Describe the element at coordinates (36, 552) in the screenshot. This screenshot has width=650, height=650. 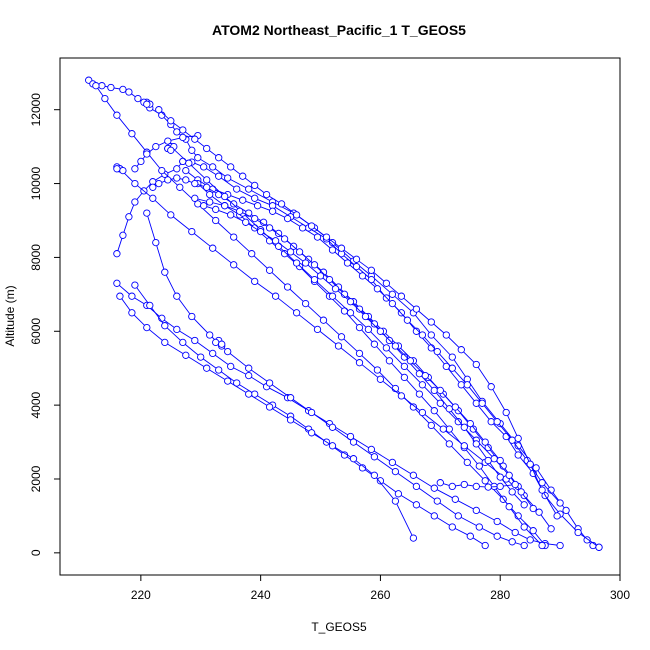
I see `y-tick-label: 0` at that location.